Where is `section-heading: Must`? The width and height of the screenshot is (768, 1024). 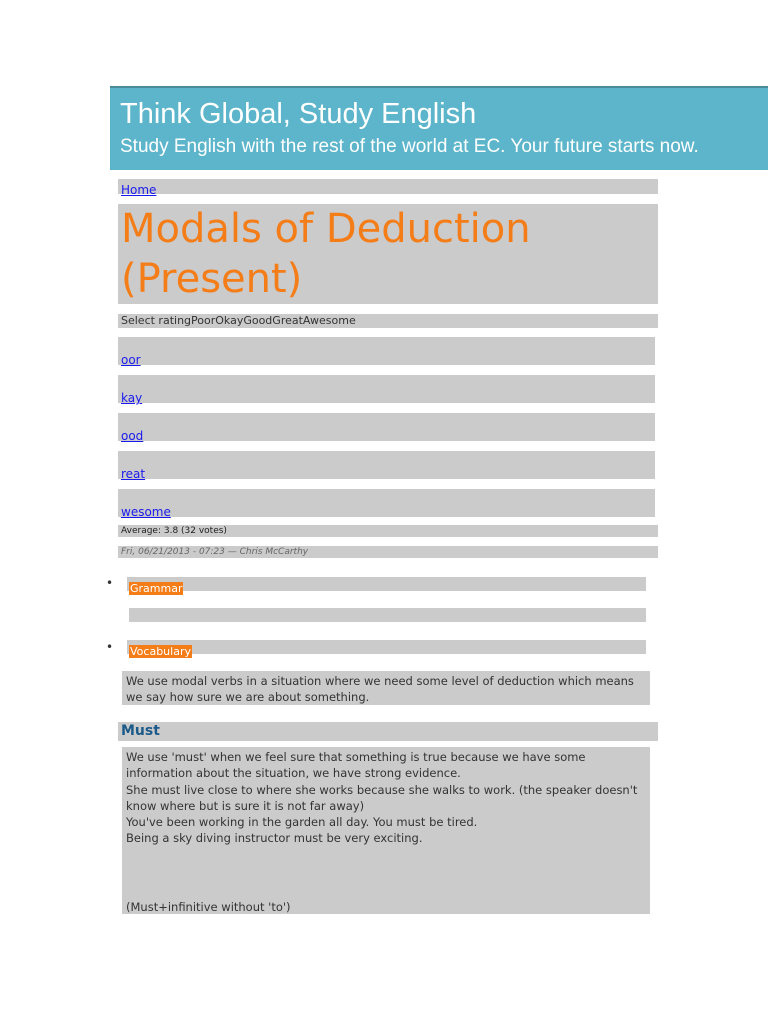
section-heading: Must is located at coordinates (388, 731).